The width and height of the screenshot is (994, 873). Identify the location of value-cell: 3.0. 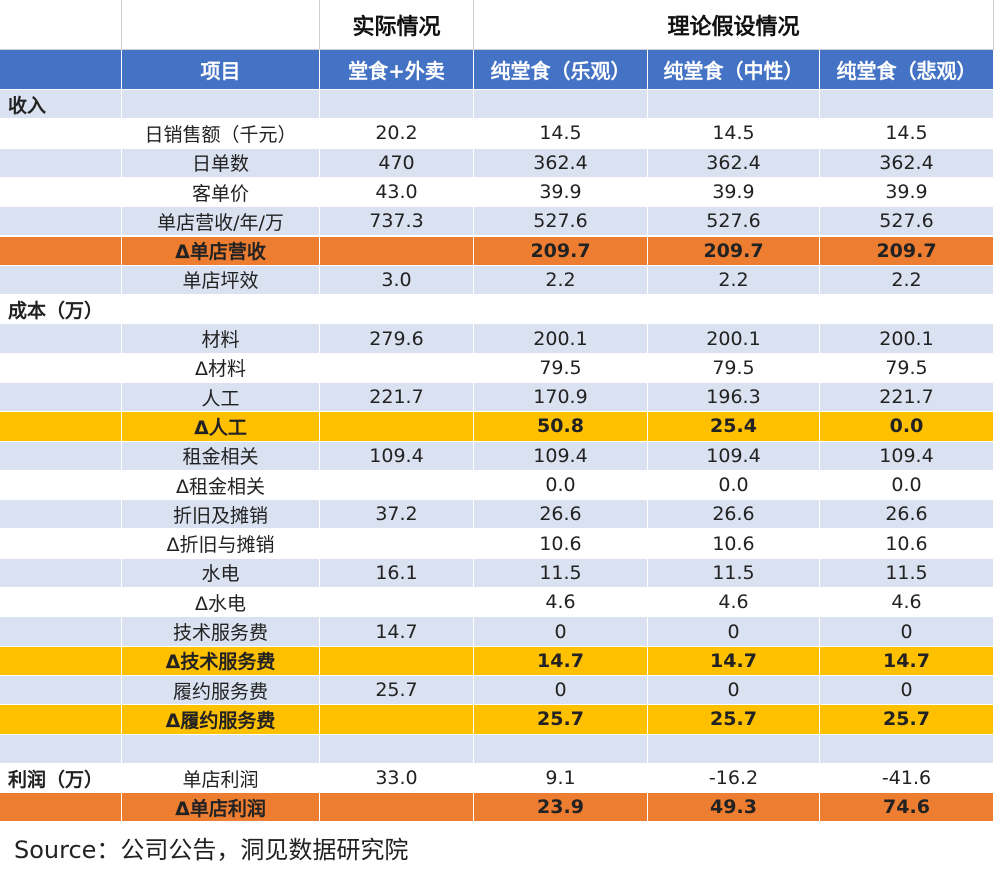
(397, 280).